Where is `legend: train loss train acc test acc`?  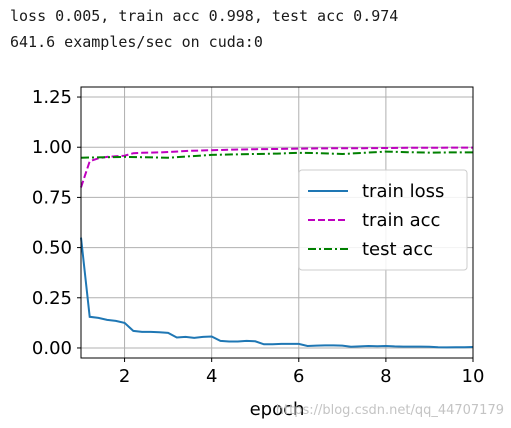 legend: train loss train acc test acc is located at coordinates (383, 220).